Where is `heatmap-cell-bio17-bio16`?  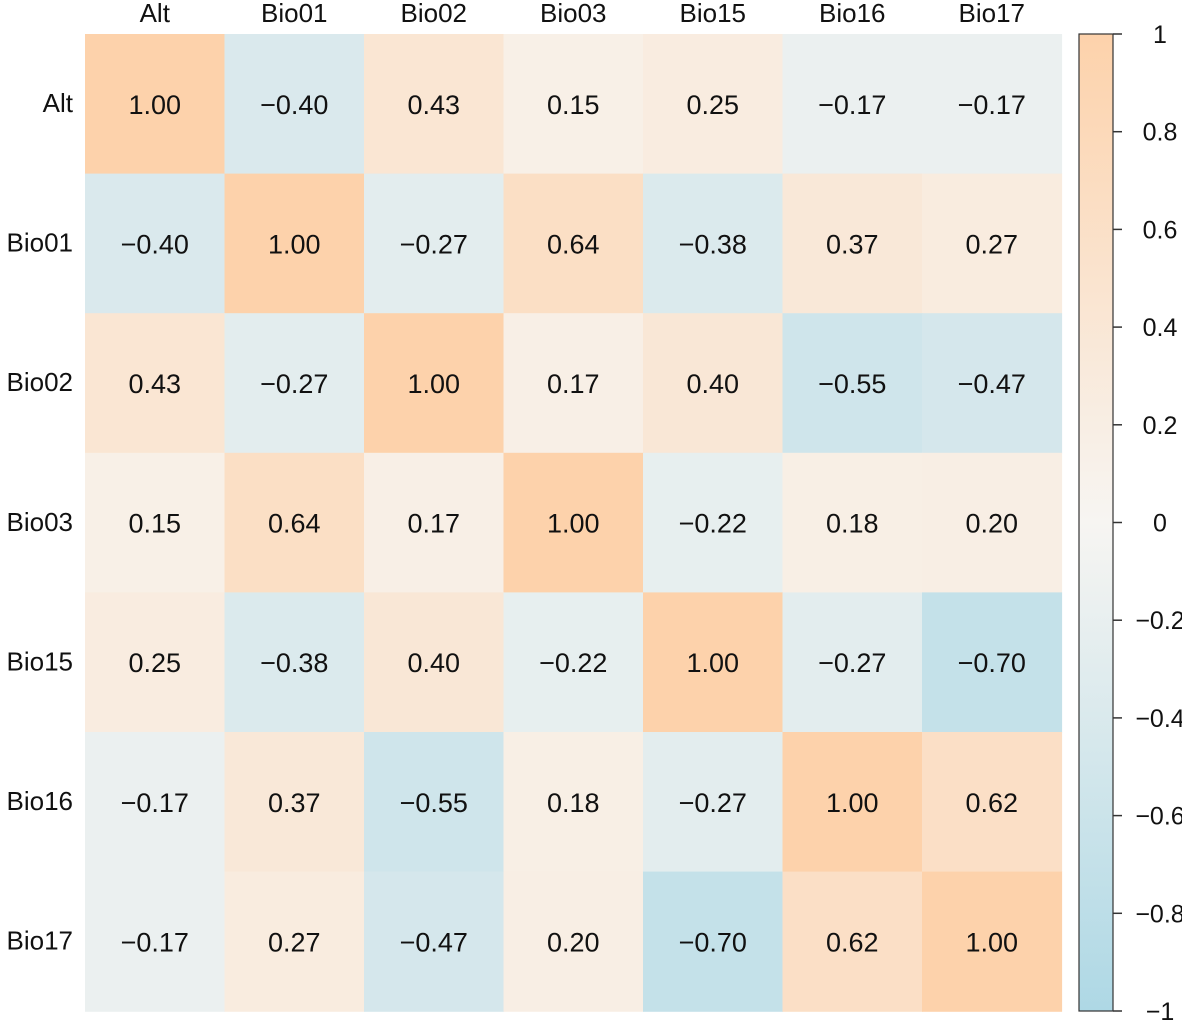
heatmap-cell-bio17-bio16 is located at coordinates (852, 941).